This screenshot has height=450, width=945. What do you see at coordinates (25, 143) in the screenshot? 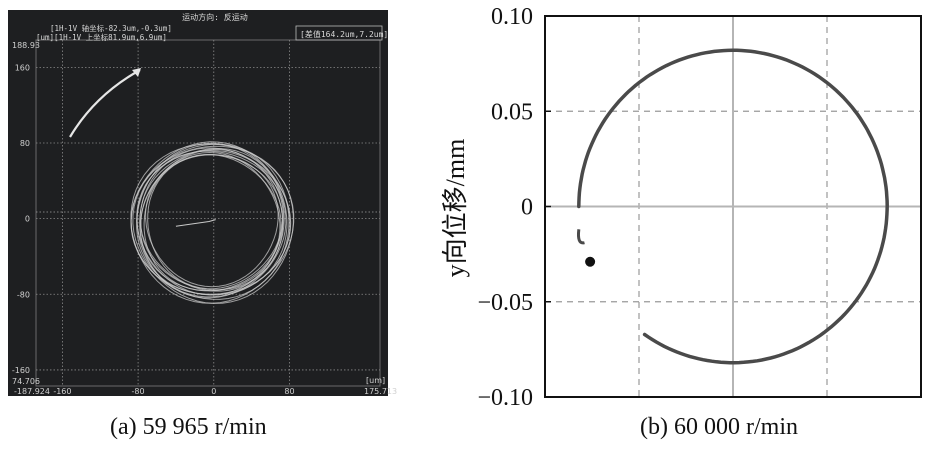
I see `scope-y-tick-label: 80` at bounding box center [25, 143].